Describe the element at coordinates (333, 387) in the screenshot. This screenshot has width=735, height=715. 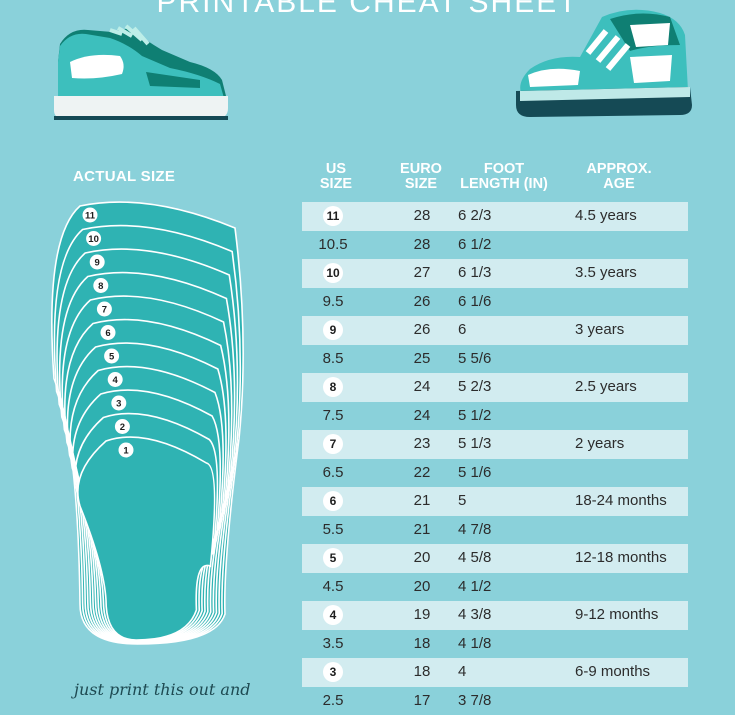
I see `us-size-badge: 8` at that location.